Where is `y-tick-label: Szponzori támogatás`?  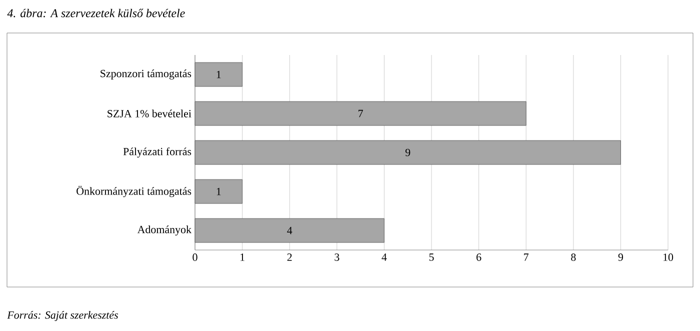 y-tick-label: Szponzori támogatás is located at coordinates (146, 75).